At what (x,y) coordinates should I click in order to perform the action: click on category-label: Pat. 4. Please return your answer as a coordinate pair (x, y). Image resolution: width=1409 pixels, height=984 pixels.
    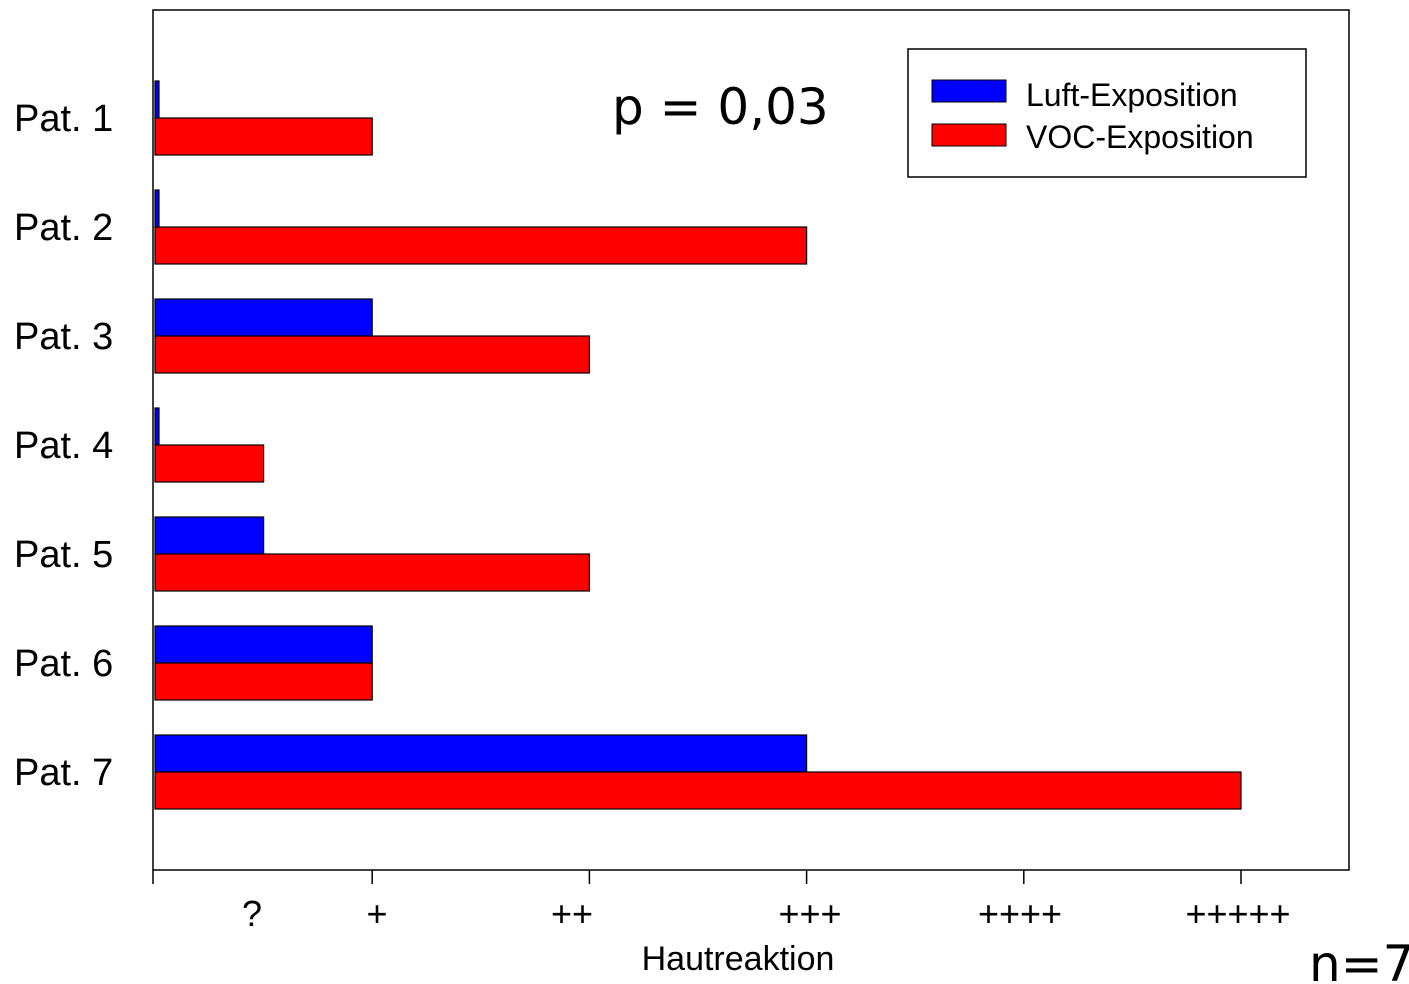
    Looking at the image, I should click on (63, 446).